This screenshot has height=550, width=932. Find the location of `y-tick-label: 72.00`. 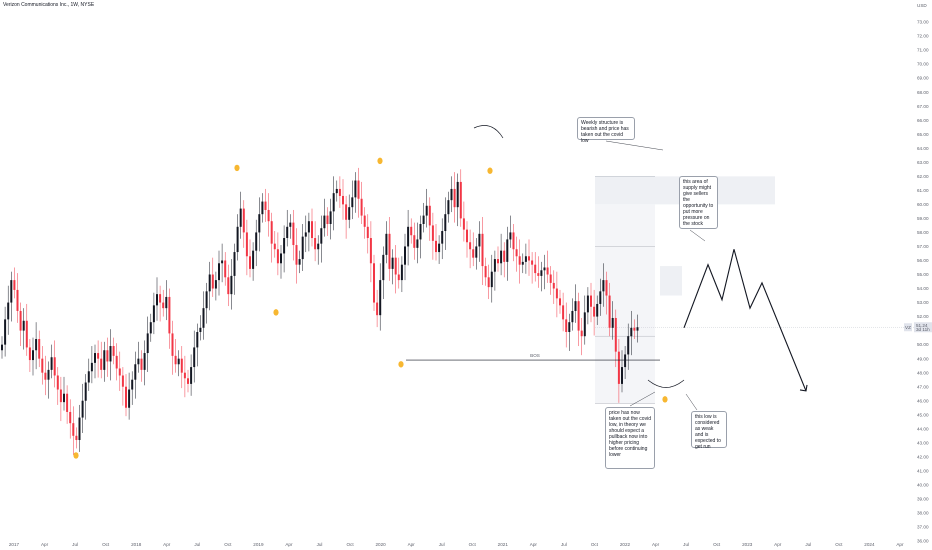

y-tick-label: 72.00 is located at coordinates (923, 36).